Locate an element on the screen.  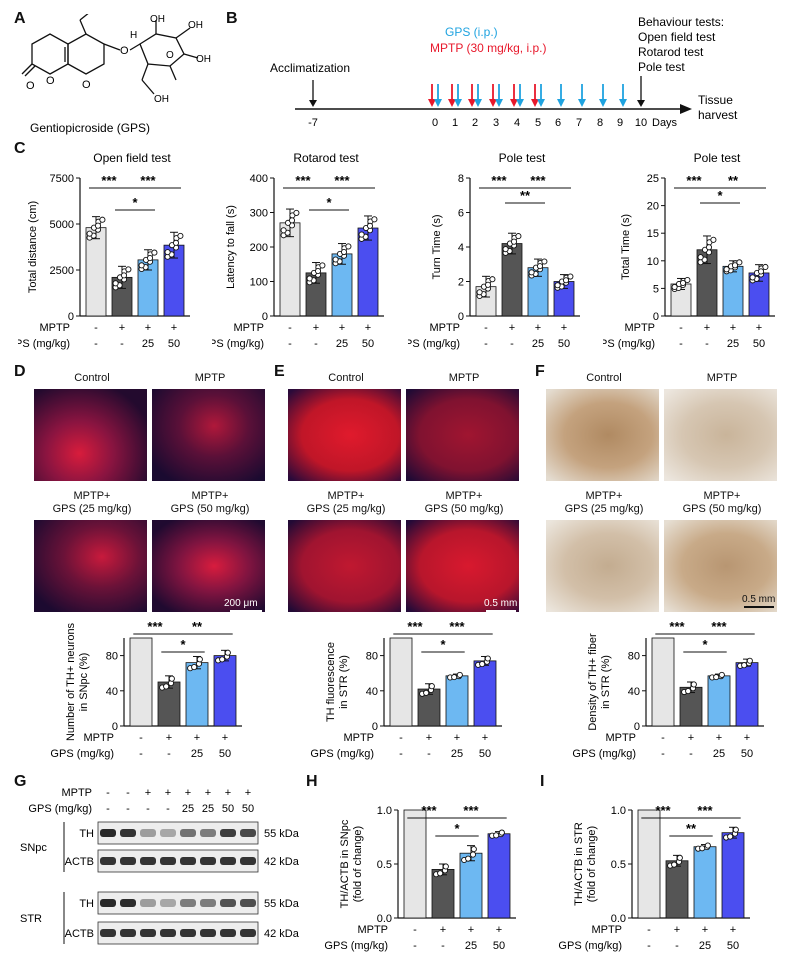
chart-title: Pole test is located at coordinates (522, 158).